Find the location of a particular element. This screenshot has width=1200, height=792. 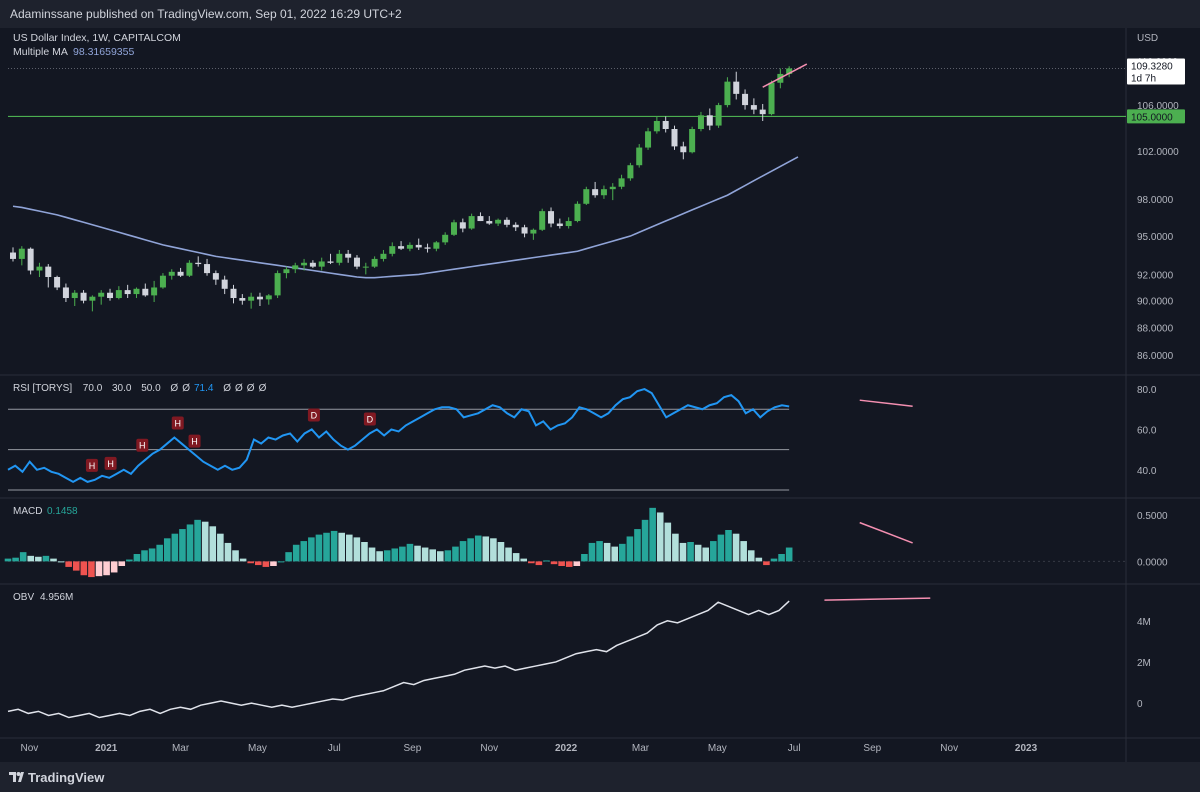

price-tick-label: 106.0000 is located at coordinates (1158, 106).